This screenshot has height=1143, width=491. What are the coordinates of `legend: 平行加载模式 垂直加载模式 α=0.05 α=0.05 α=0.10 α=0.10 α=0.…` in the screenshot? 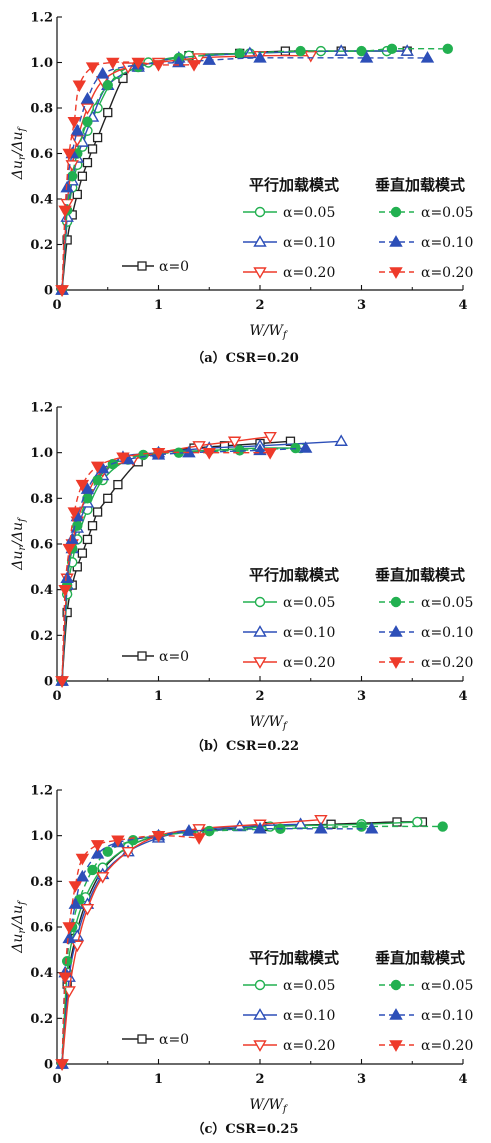 It's located at (297, 1001).